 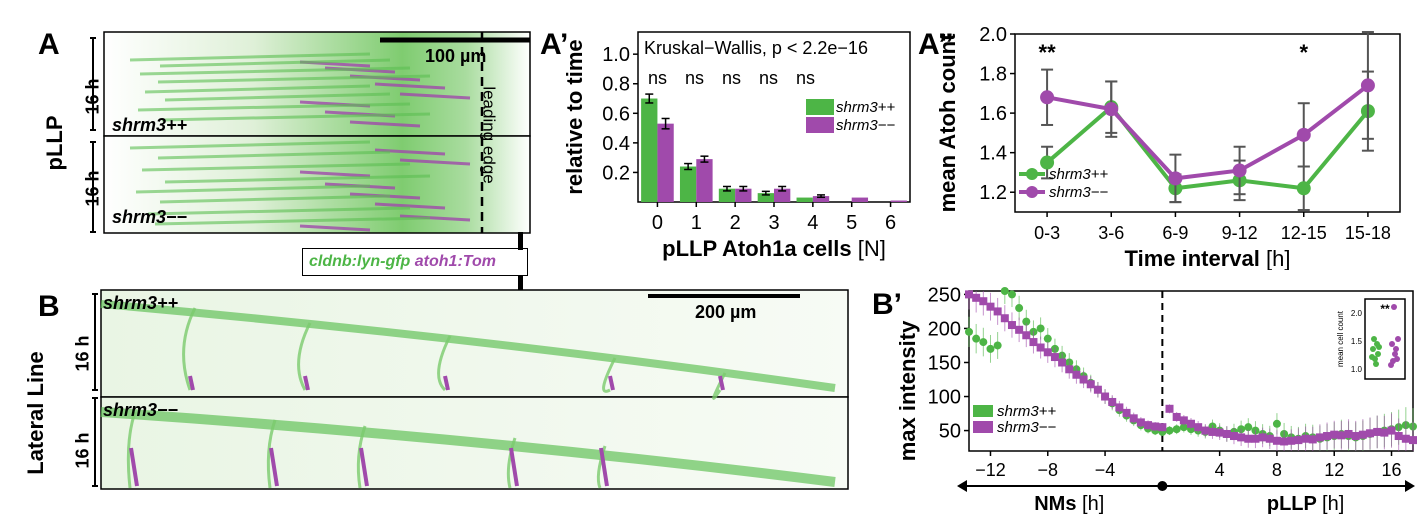 I want to click on panel-label-b: B, so click(x=49, y=306).